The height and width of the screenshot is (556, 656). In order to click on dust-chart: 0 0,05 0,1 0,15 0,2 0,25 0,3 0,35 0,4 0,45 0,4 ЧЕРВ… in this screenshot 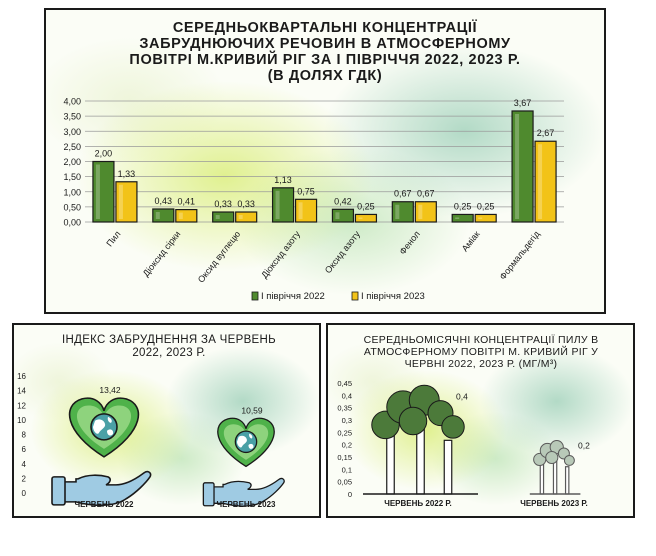, I will do `click(463, 443)`.